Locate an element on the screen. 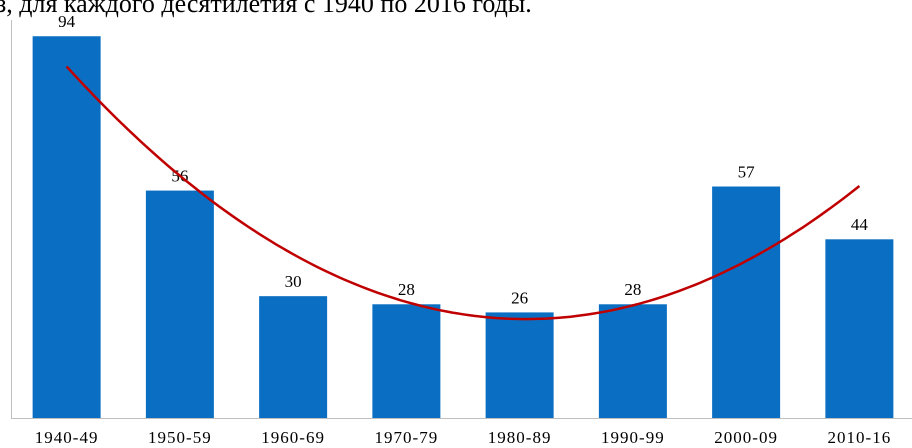 The height and width of the screenshot is (448, 912). value-label: 30 is located at coordinates (293, 281).